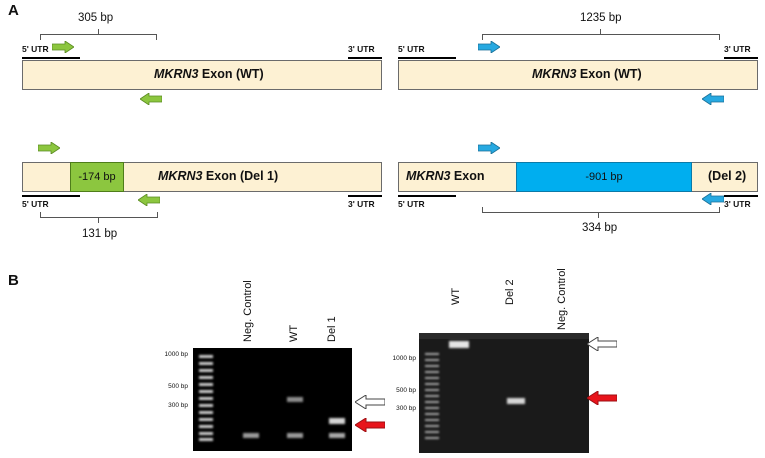 Image resolution: width=765 pixels, height=458 pixels. Describe the element at coordinates (598, 215) in the screenshot. I see `del2-bracket-tick` at that location.